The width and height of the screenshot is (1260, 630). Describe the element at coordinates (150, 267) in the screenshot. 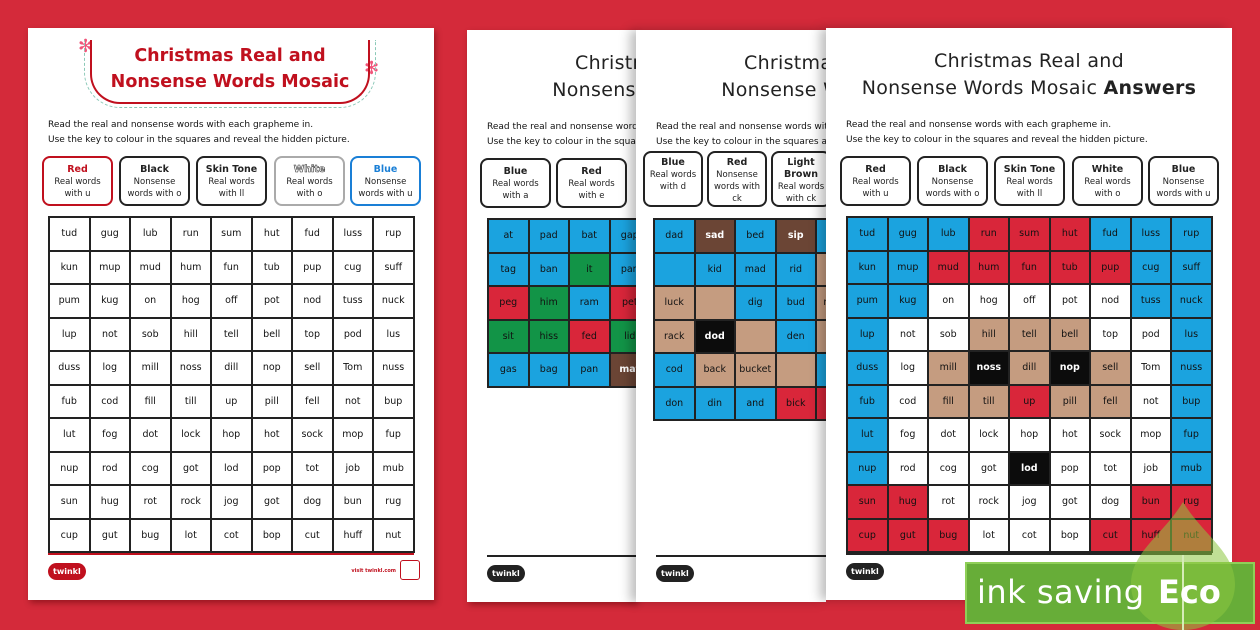

I see `word-cell: mud` at that location.